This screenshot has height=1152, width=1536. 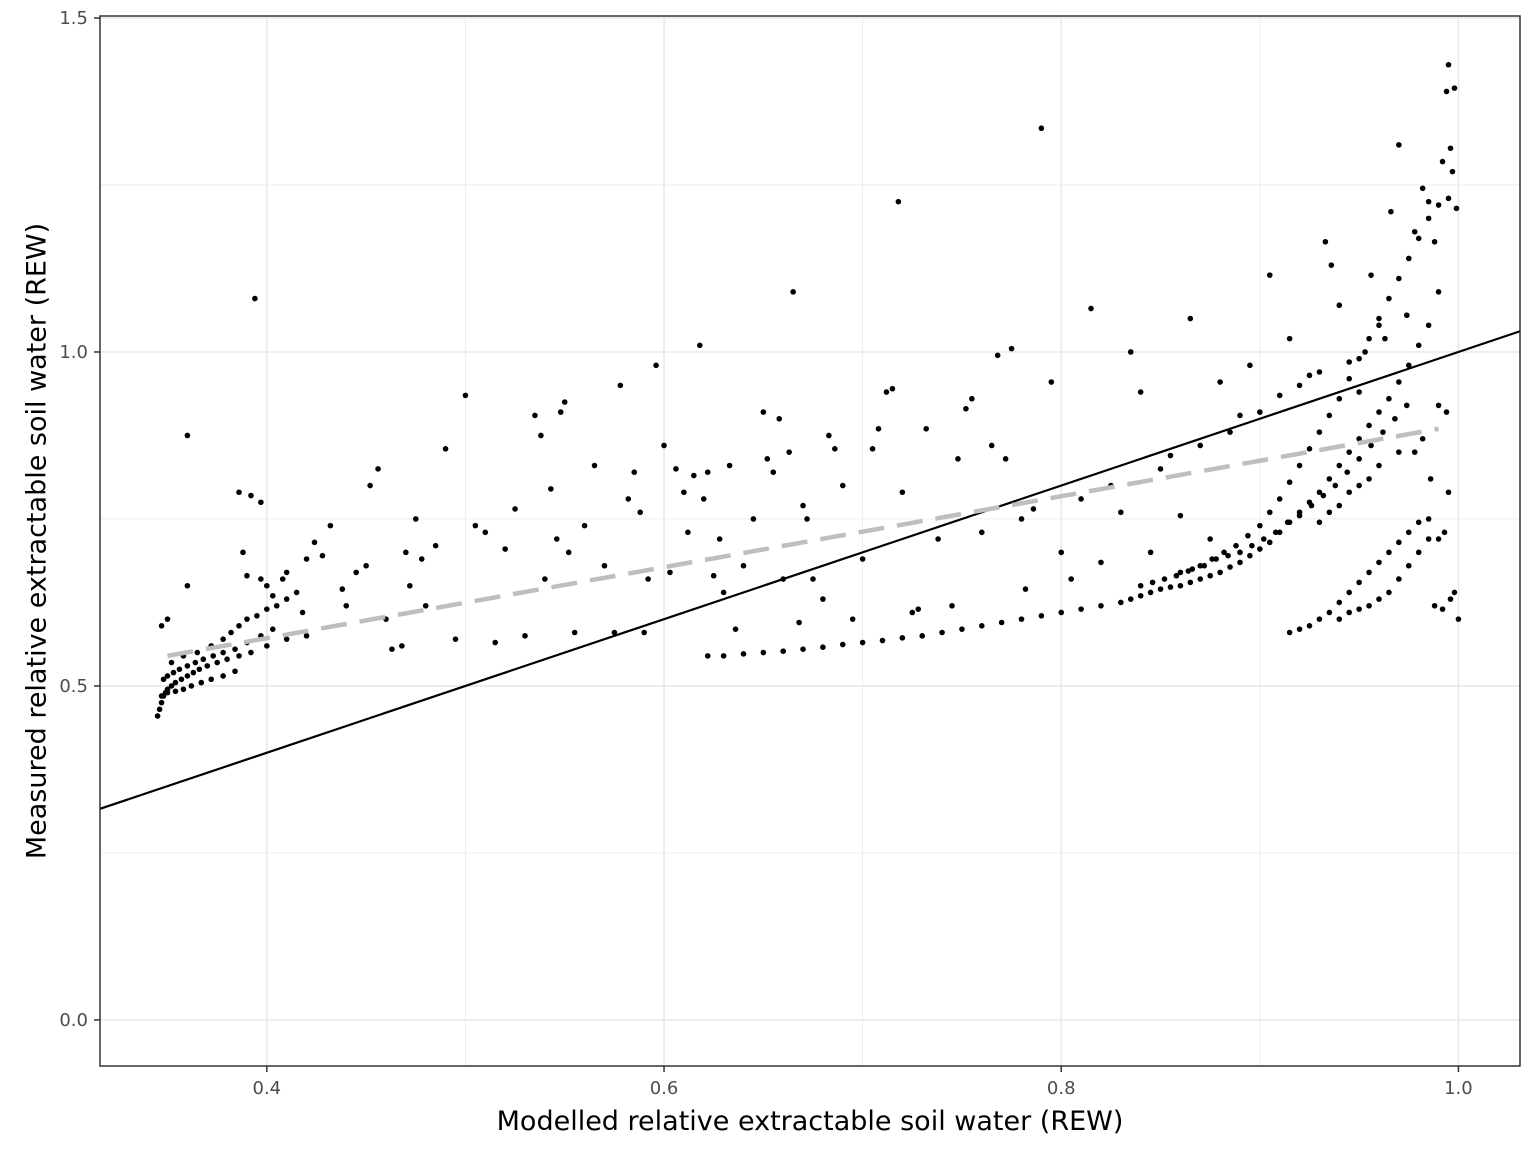 What do you see at coordinates (1458, 1088) in the screenshot?
I see `x-tick-label: 1.0` at bounding box center [1458, 1088].